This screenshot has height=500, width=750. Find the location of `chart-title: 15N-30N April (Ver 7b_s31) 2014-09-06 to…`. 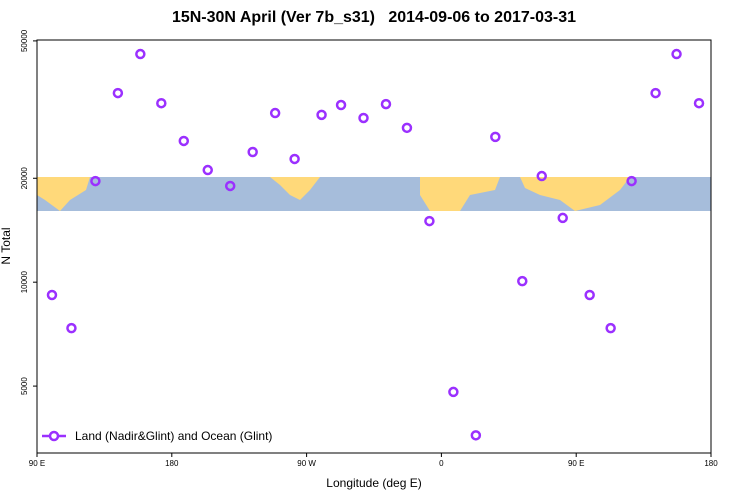

chart-title: 15N-30N April (Ver 7b_s31) 2014-09-06 to… is located at coordinates (374, 17).